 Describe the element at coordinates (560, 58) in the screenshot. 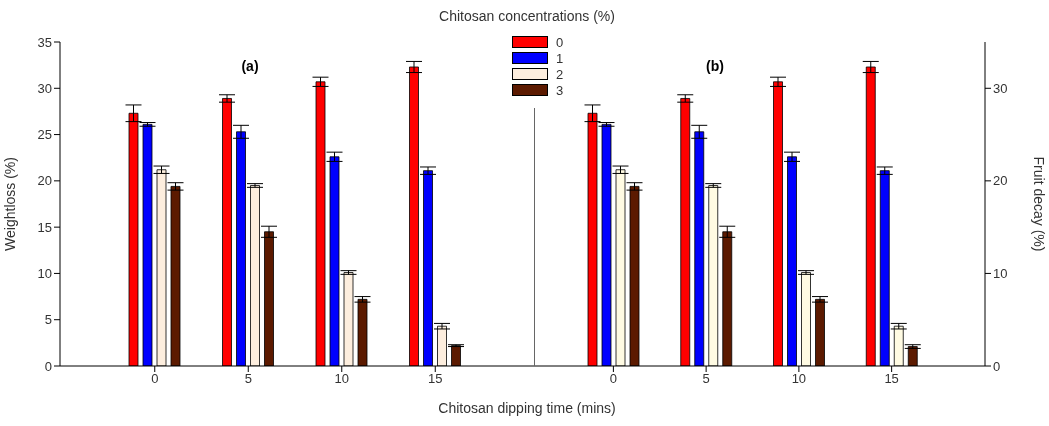

I see `legend-label: 1` at that location.